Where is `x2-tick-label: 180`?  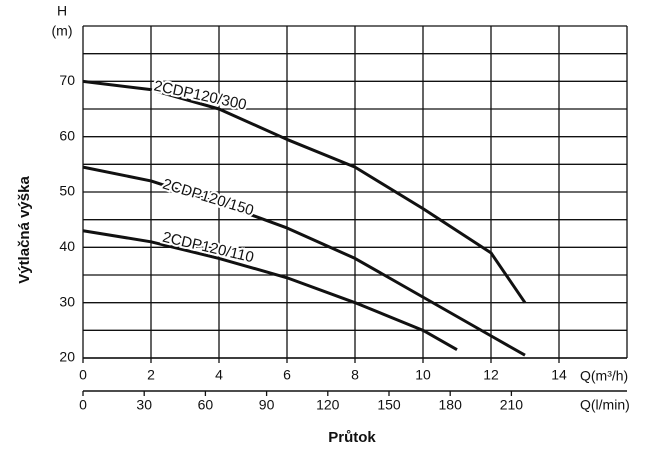 x2-tick-label: 180 is located at coordinates (451, 405).